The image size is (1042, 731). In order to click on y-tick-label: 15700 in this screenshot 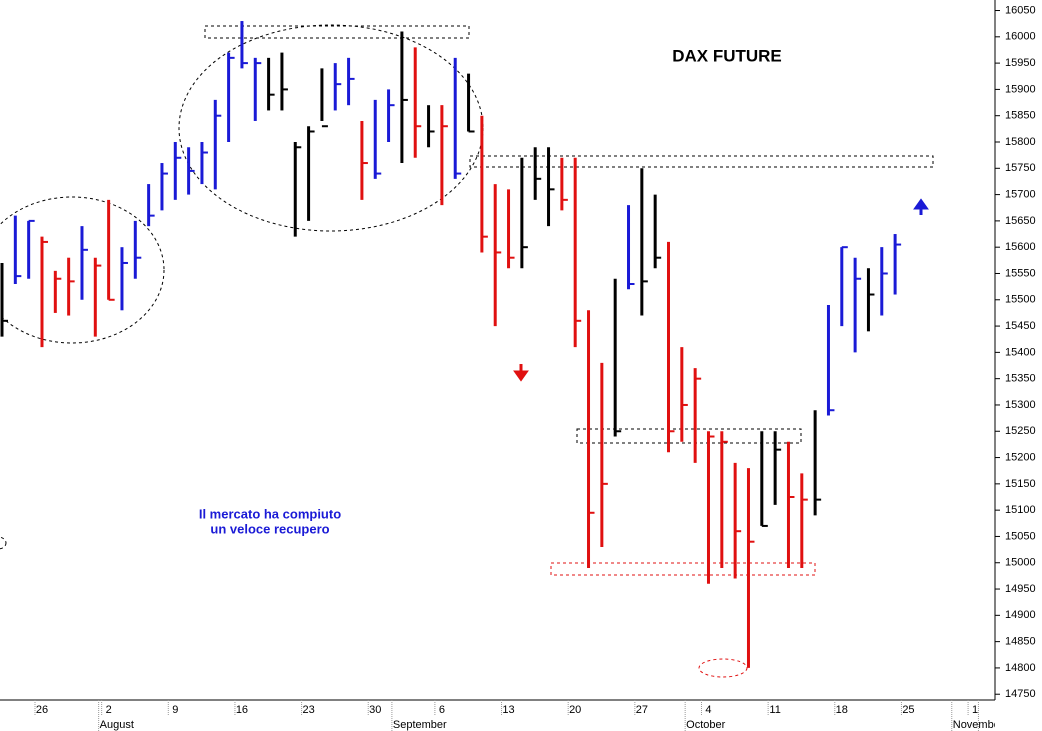, I will do `click(1020, 194)`.